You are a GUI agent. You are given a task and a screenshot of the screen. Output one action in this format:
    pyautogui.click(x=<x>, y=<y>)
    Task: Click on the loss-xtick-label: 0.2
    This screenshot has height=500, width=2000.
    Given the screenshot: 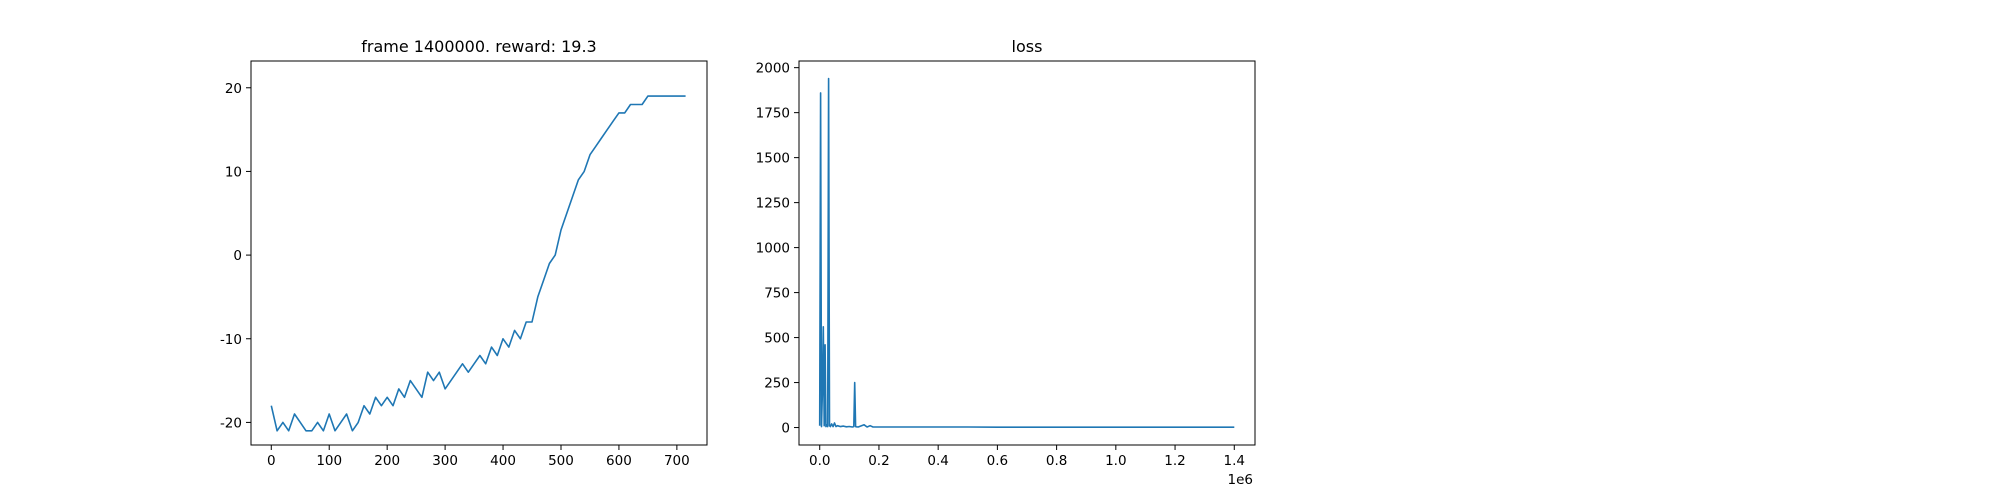 What is the action you would take?
    pyautogui.click(x=878, y=461)
    